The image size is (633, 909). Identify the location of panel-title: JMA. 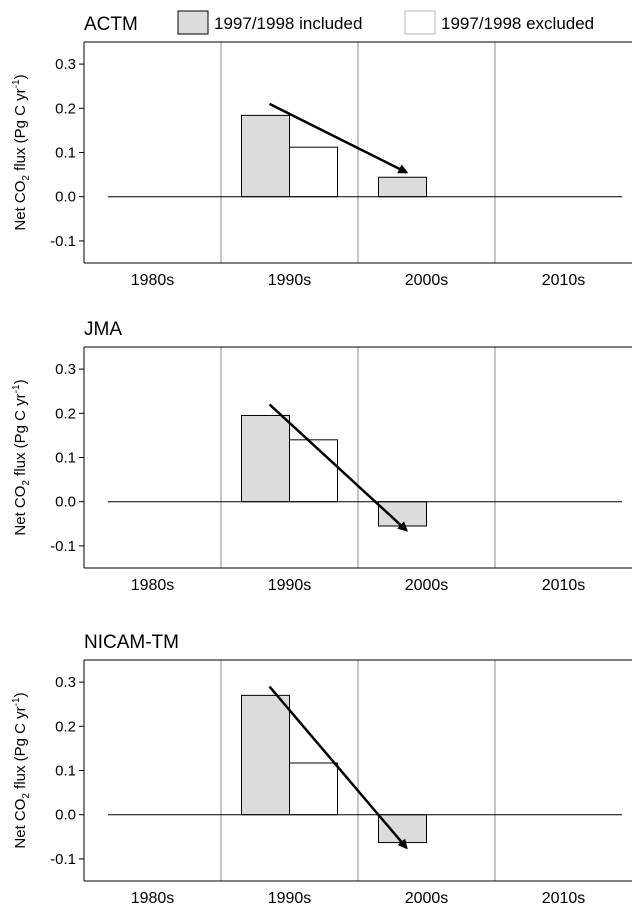
(103, 329).